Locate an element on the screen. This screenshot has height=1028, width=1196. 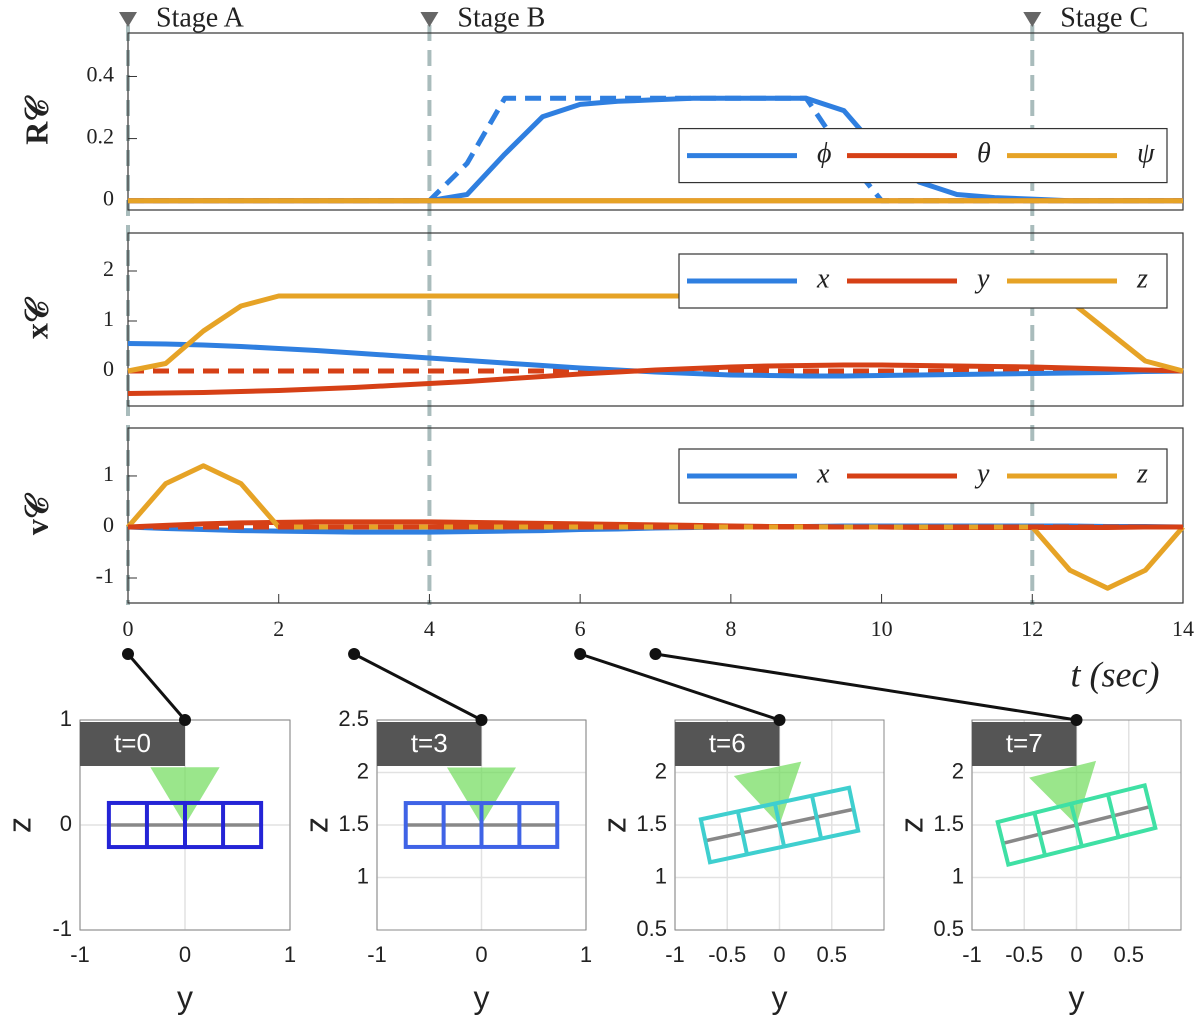
time-tag-label: t=6 is located at coordinates (727, 743).